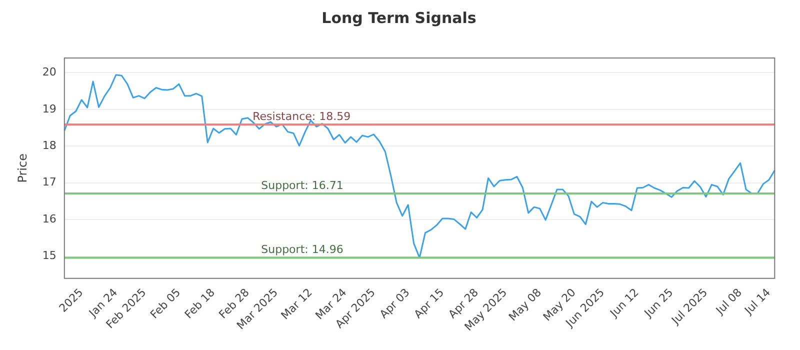 This screenshot has width=800, height=350. Describe the element at coordinates (624, 303) in the screenshot. I see `x-tick-label: Jun 12` at that location.